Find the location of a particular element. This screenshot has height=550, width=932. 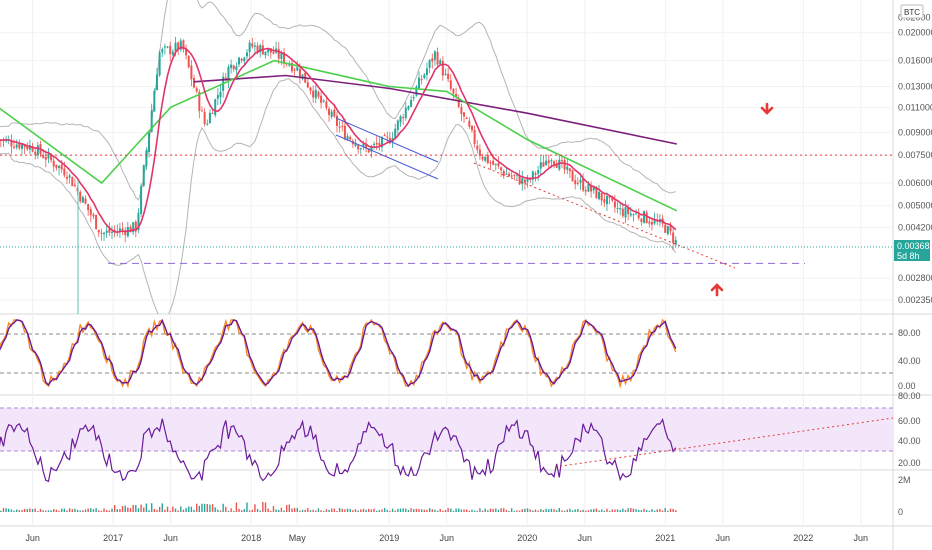

osc-tick-label: 80.00 is located at coordinates (909, 333).